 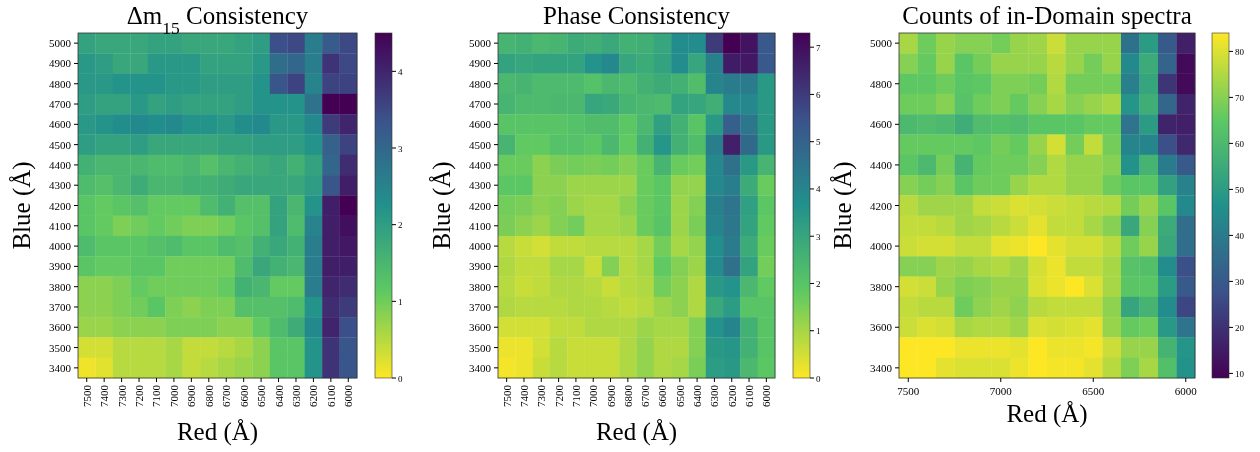 What do you see at coordinates (818, 47) in the screenshot?
I see `color-bar-label: 7` at bounding box center [818, 47].